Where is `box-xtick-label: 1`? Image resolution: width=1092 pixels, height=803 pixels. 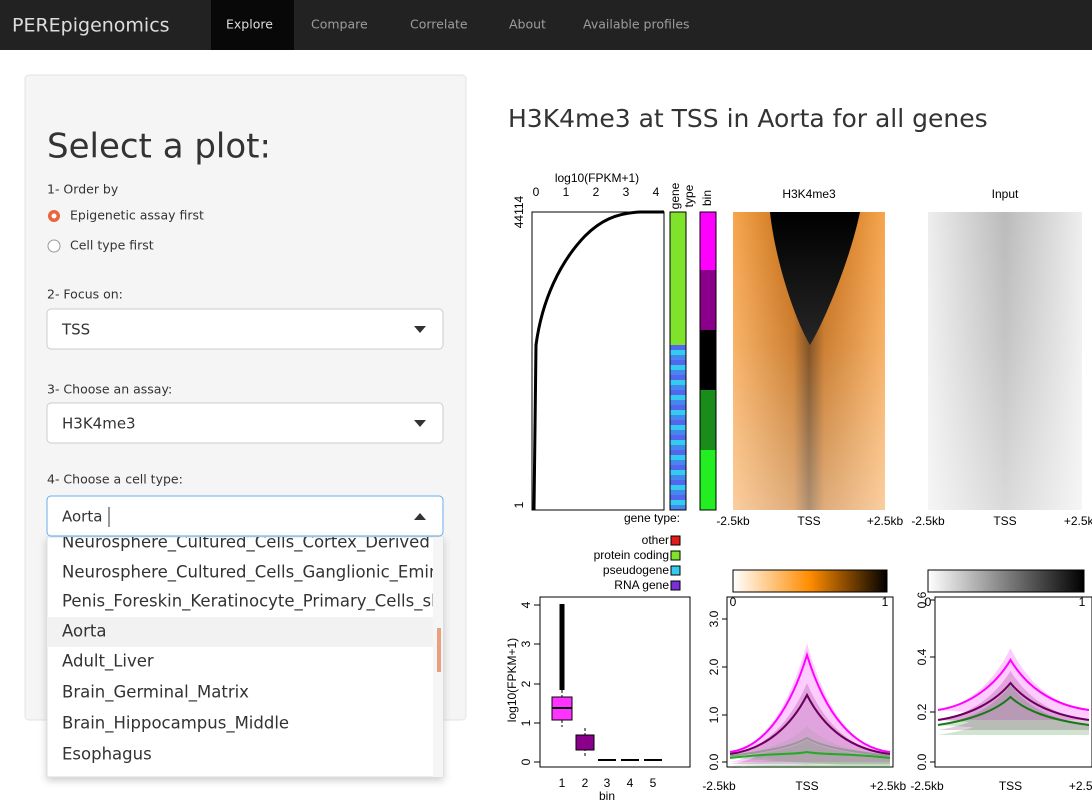 box-xtick-label: 1 is located at coordinates (562, 783).